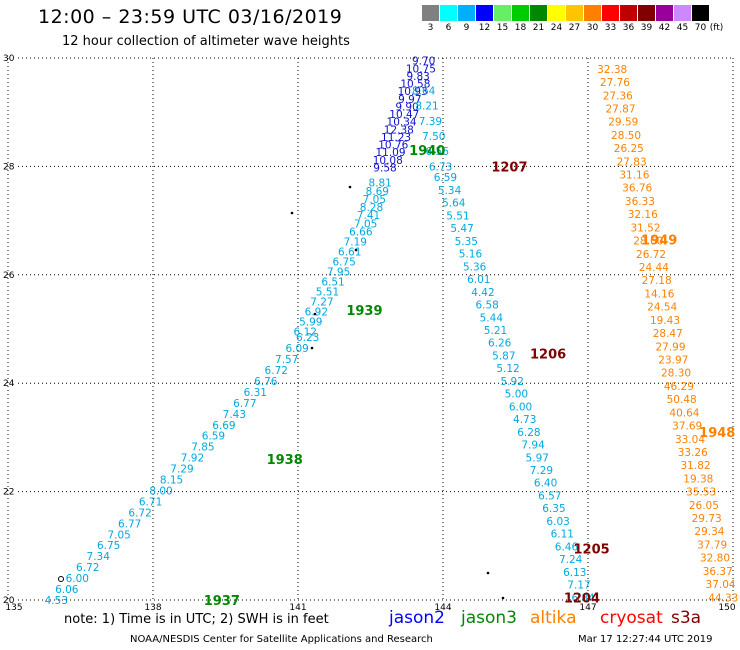  What do you see at coordinates (503, 356) in the screenshot?
I see `wave-height-value: 5.87` at bounding box center [503, 356].